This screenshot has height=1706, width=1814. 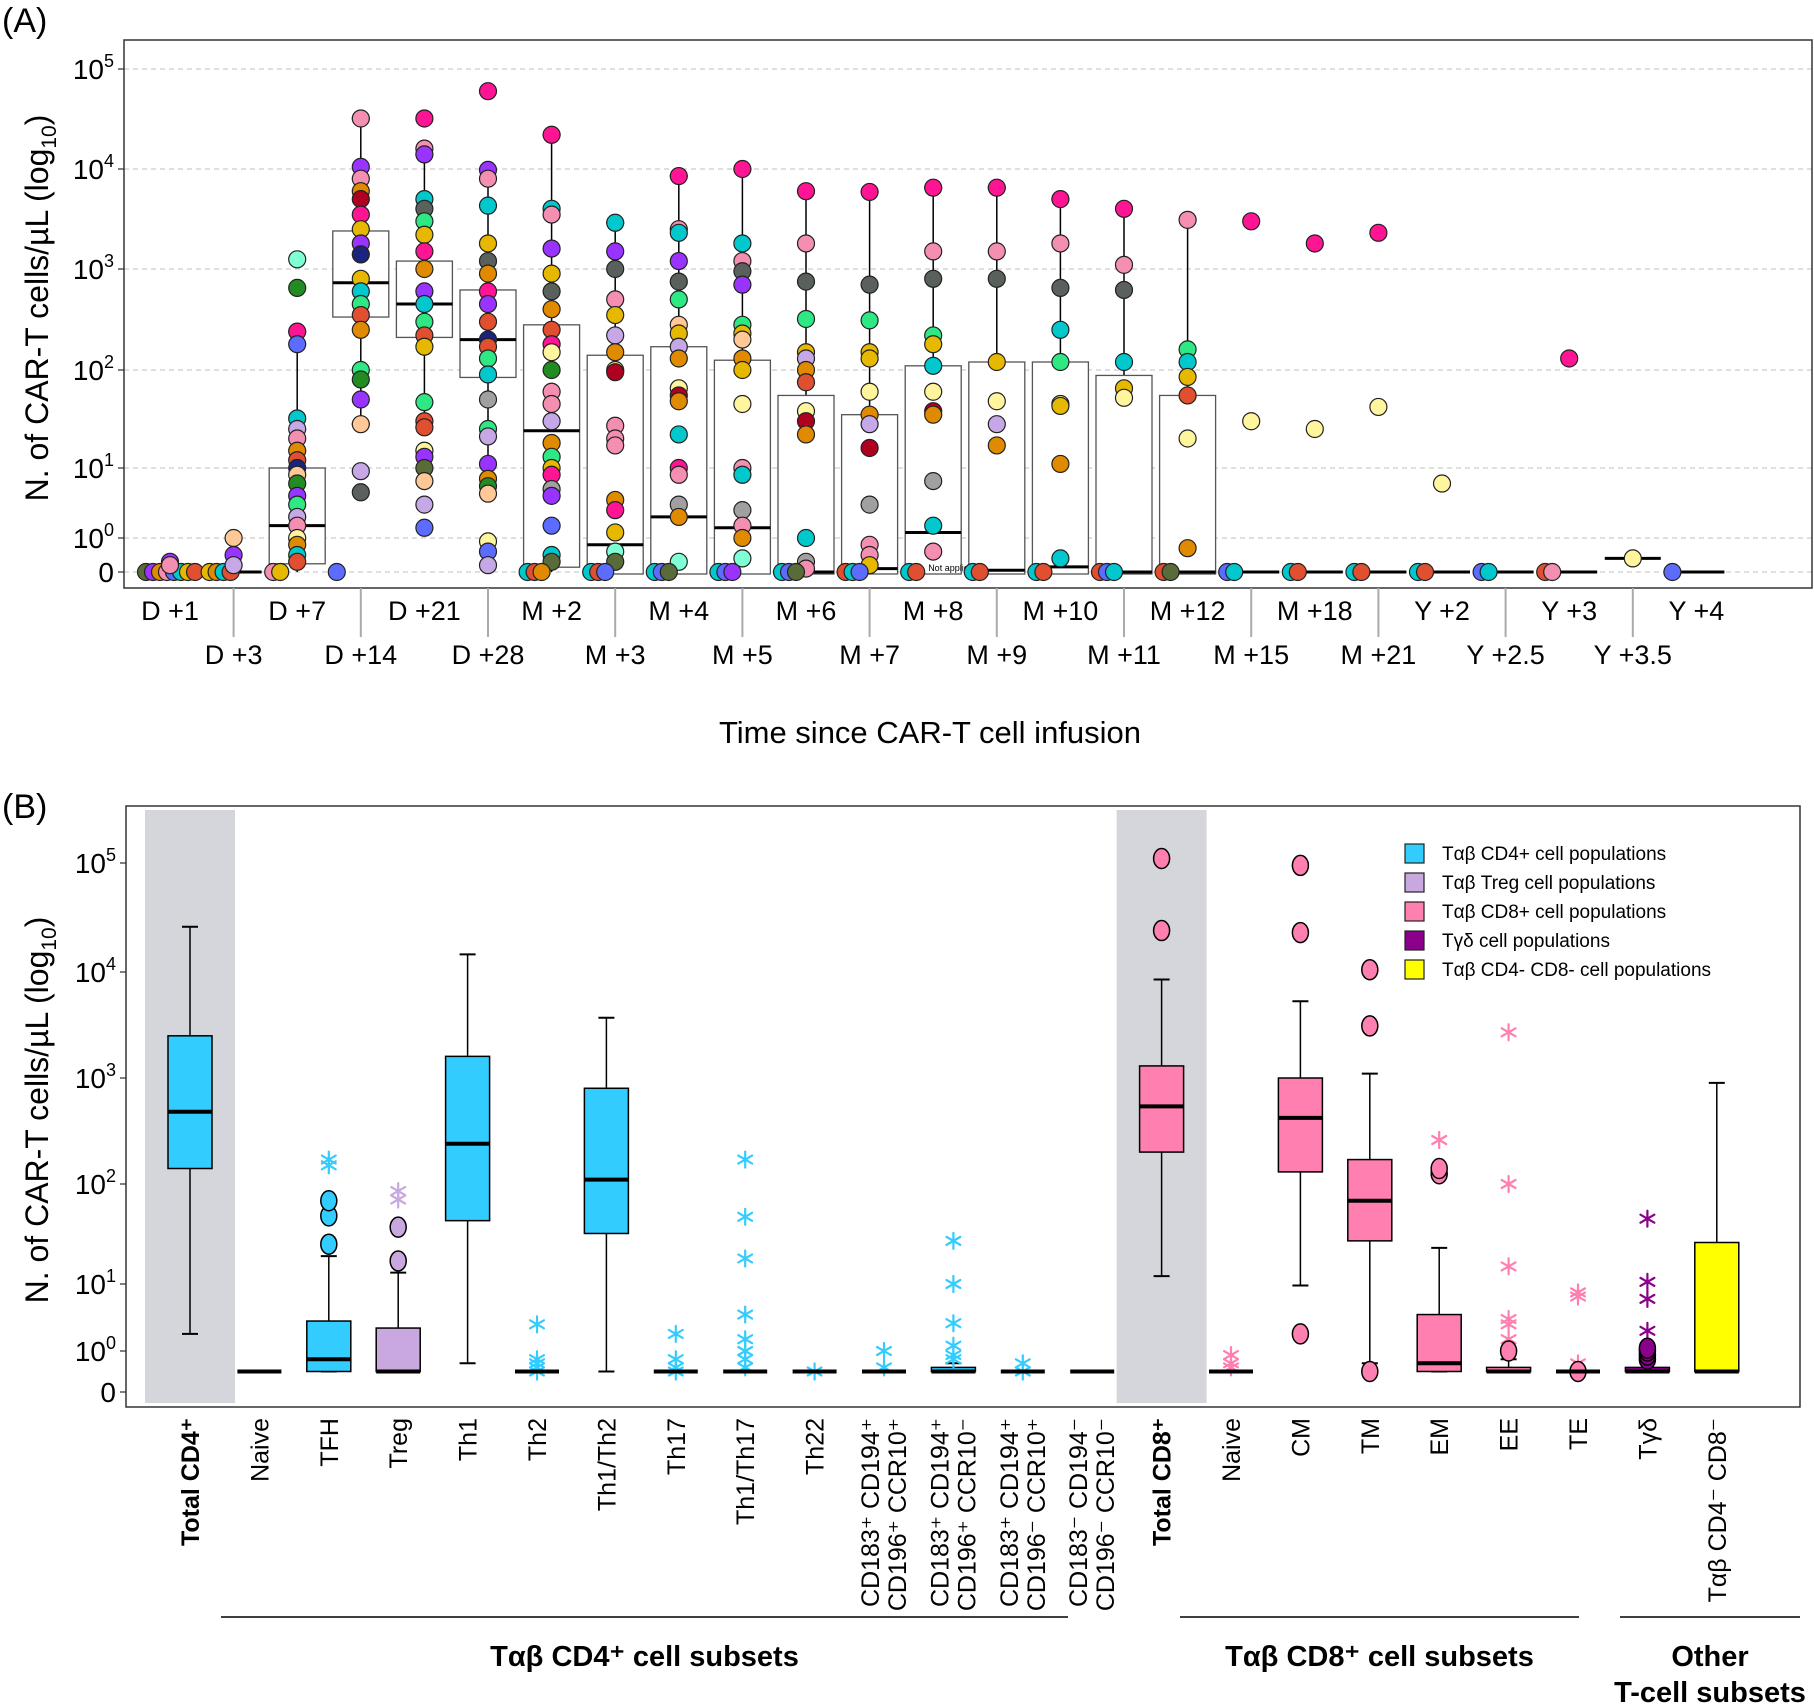 I want to click on x-tick-label: Y +3, so click(x=1569, y=611).